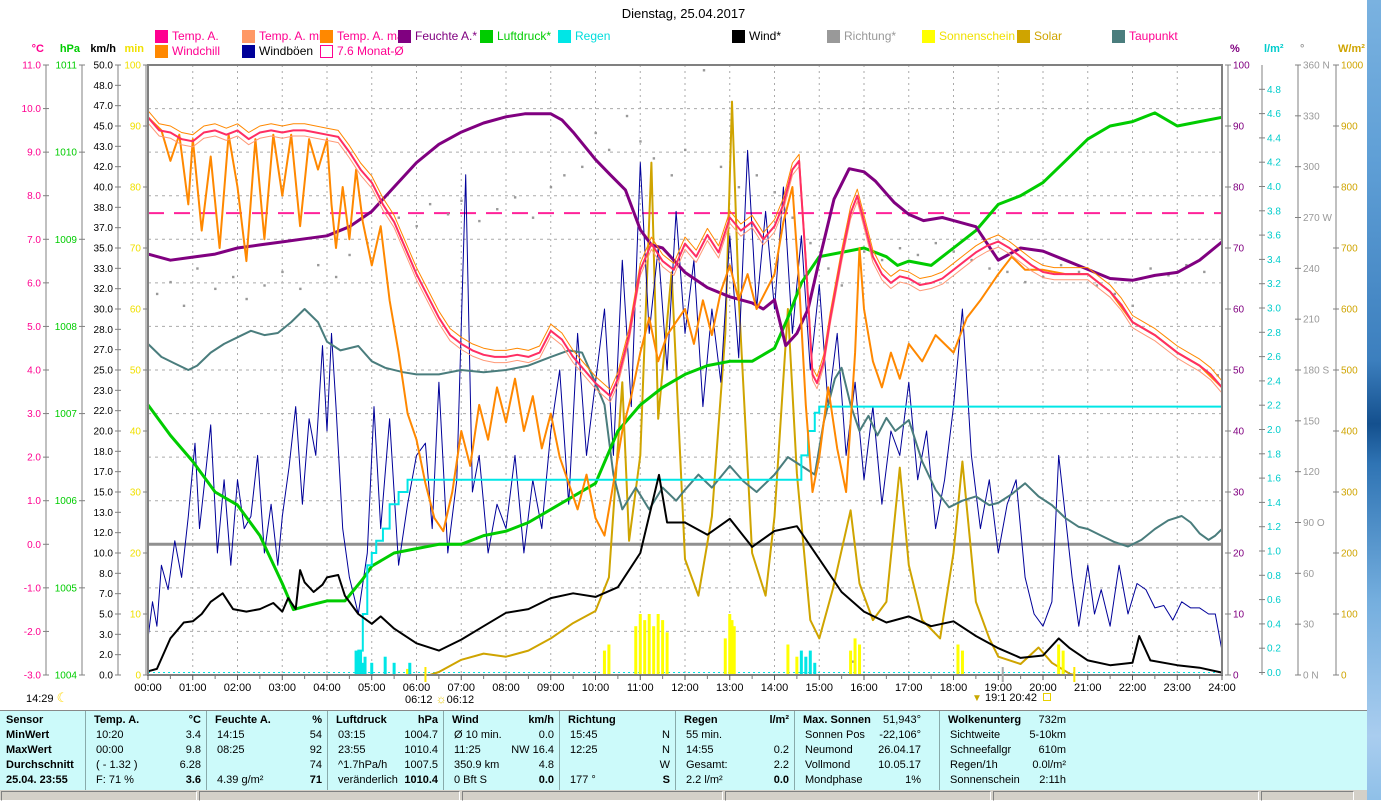 This screenshot has height=801, width=1381. Describe the element at coordinates (1145, 36) in the screenshot. I see `legend-item-taupunkt: Taupunkt` at that location.